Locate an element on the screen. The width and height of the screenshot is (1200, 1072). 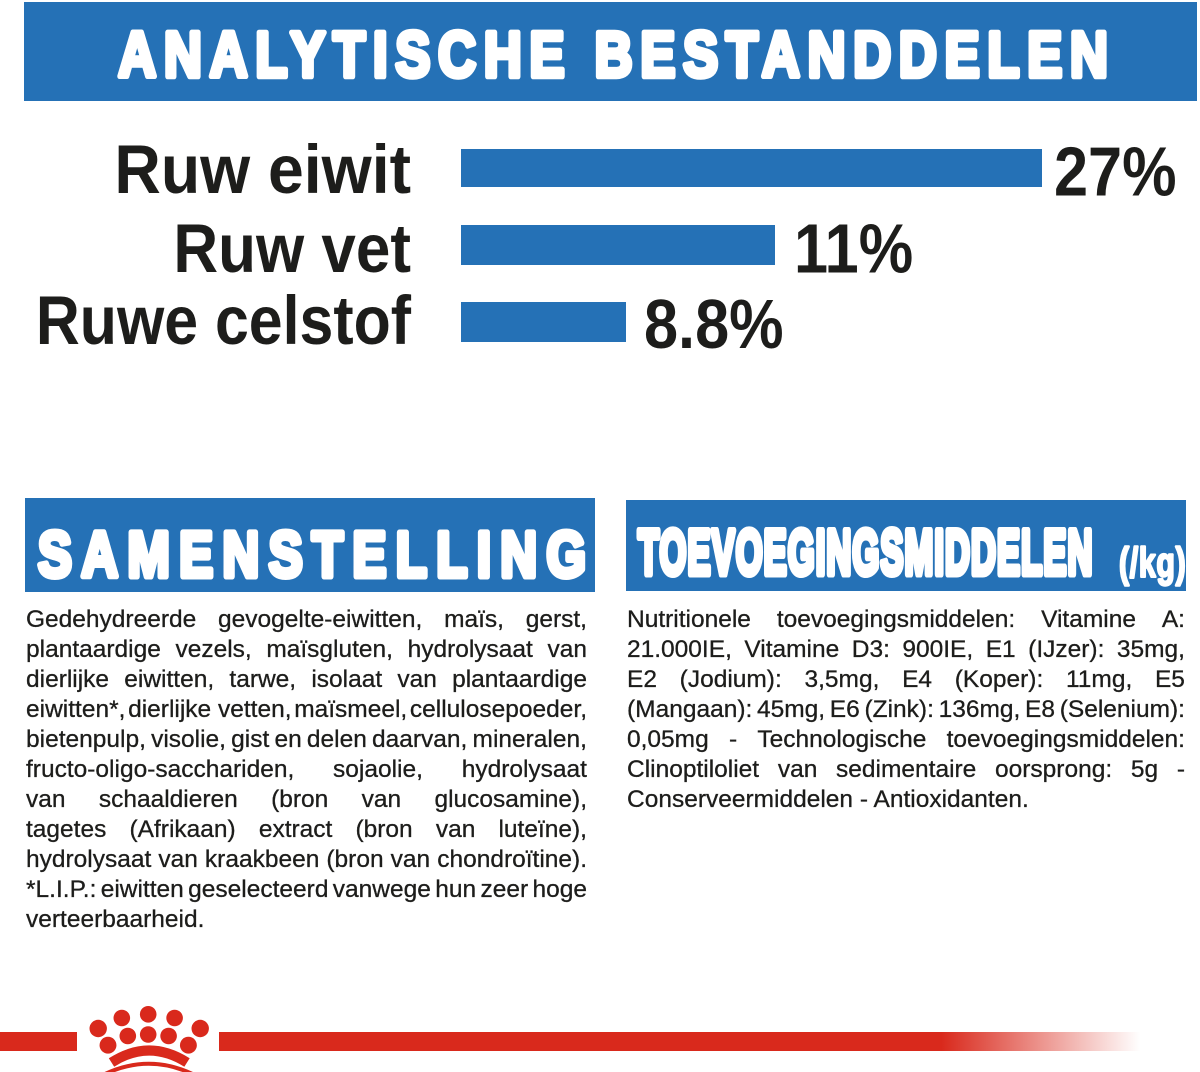
svg-text: Ruw eiwit is located at coordinates (262, 170).